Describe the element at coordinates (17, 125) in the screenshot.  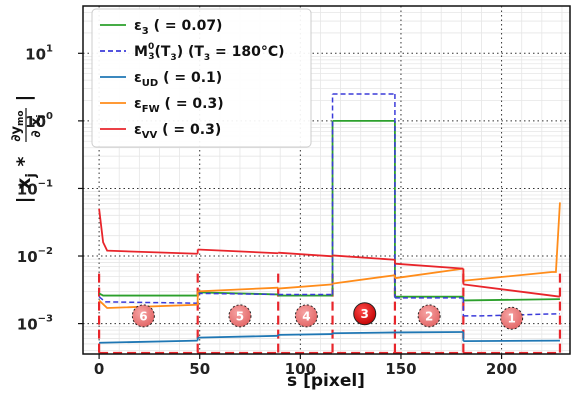
I see `svg-text: ∂ymo` at that location.